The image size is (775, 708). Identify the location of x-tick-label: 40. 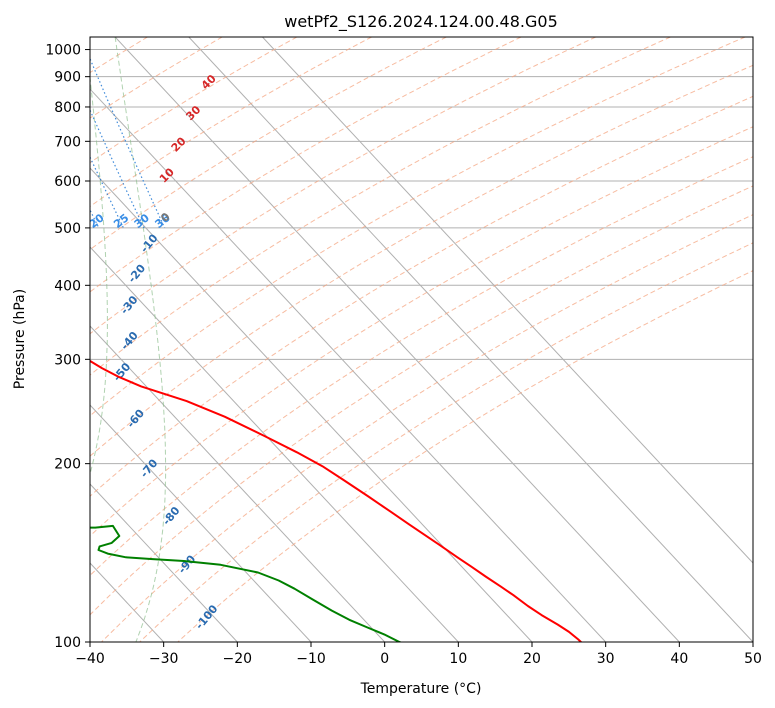
(679, 659).